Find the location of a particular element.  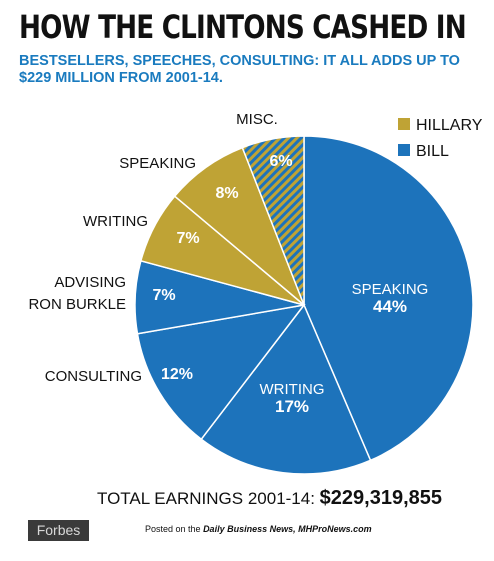

slice-value-label: 8% is located at coordinates (226, 193).